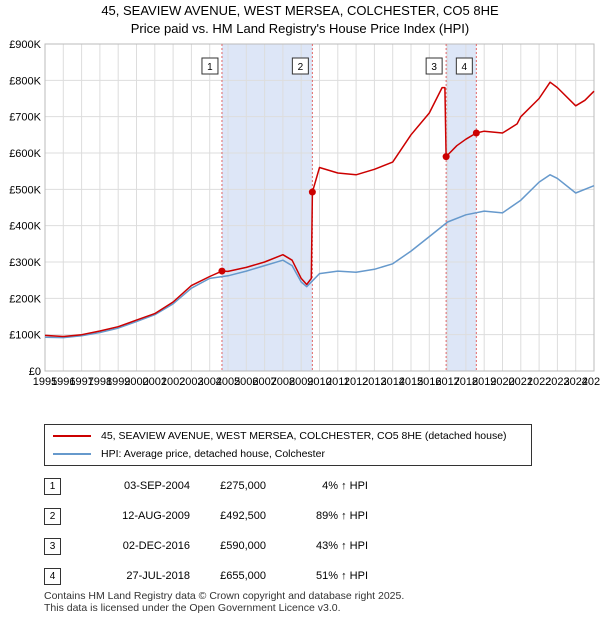  Describe the element at coordinates (25, 336) in the screenshot. I see `y-tick-label: £100K` at that location.